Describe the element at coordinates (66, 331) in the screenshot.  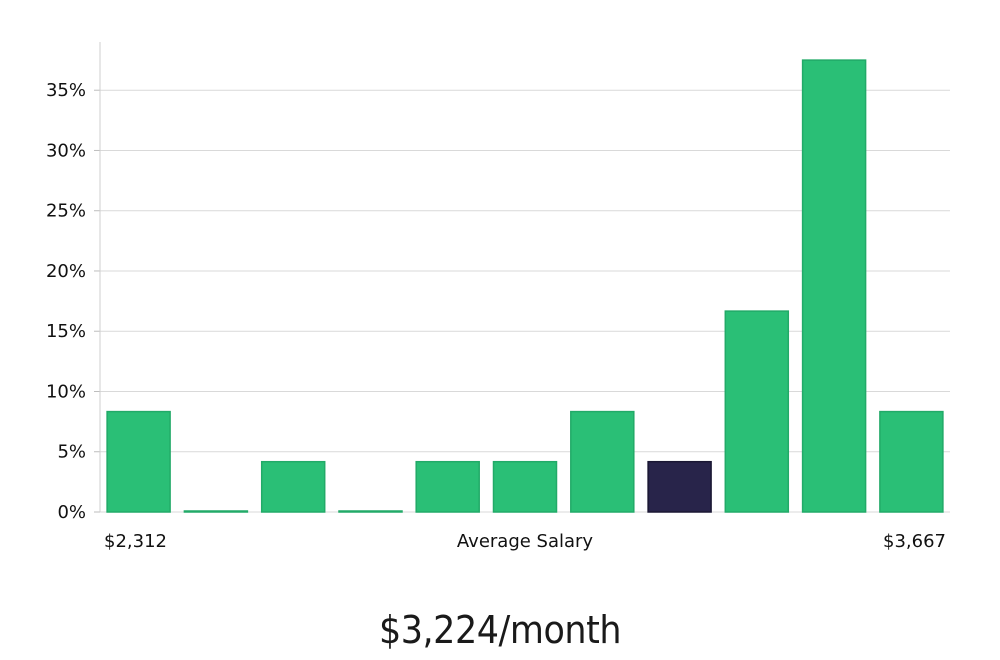
I see `y-tick-label-15: 15%` at that location.